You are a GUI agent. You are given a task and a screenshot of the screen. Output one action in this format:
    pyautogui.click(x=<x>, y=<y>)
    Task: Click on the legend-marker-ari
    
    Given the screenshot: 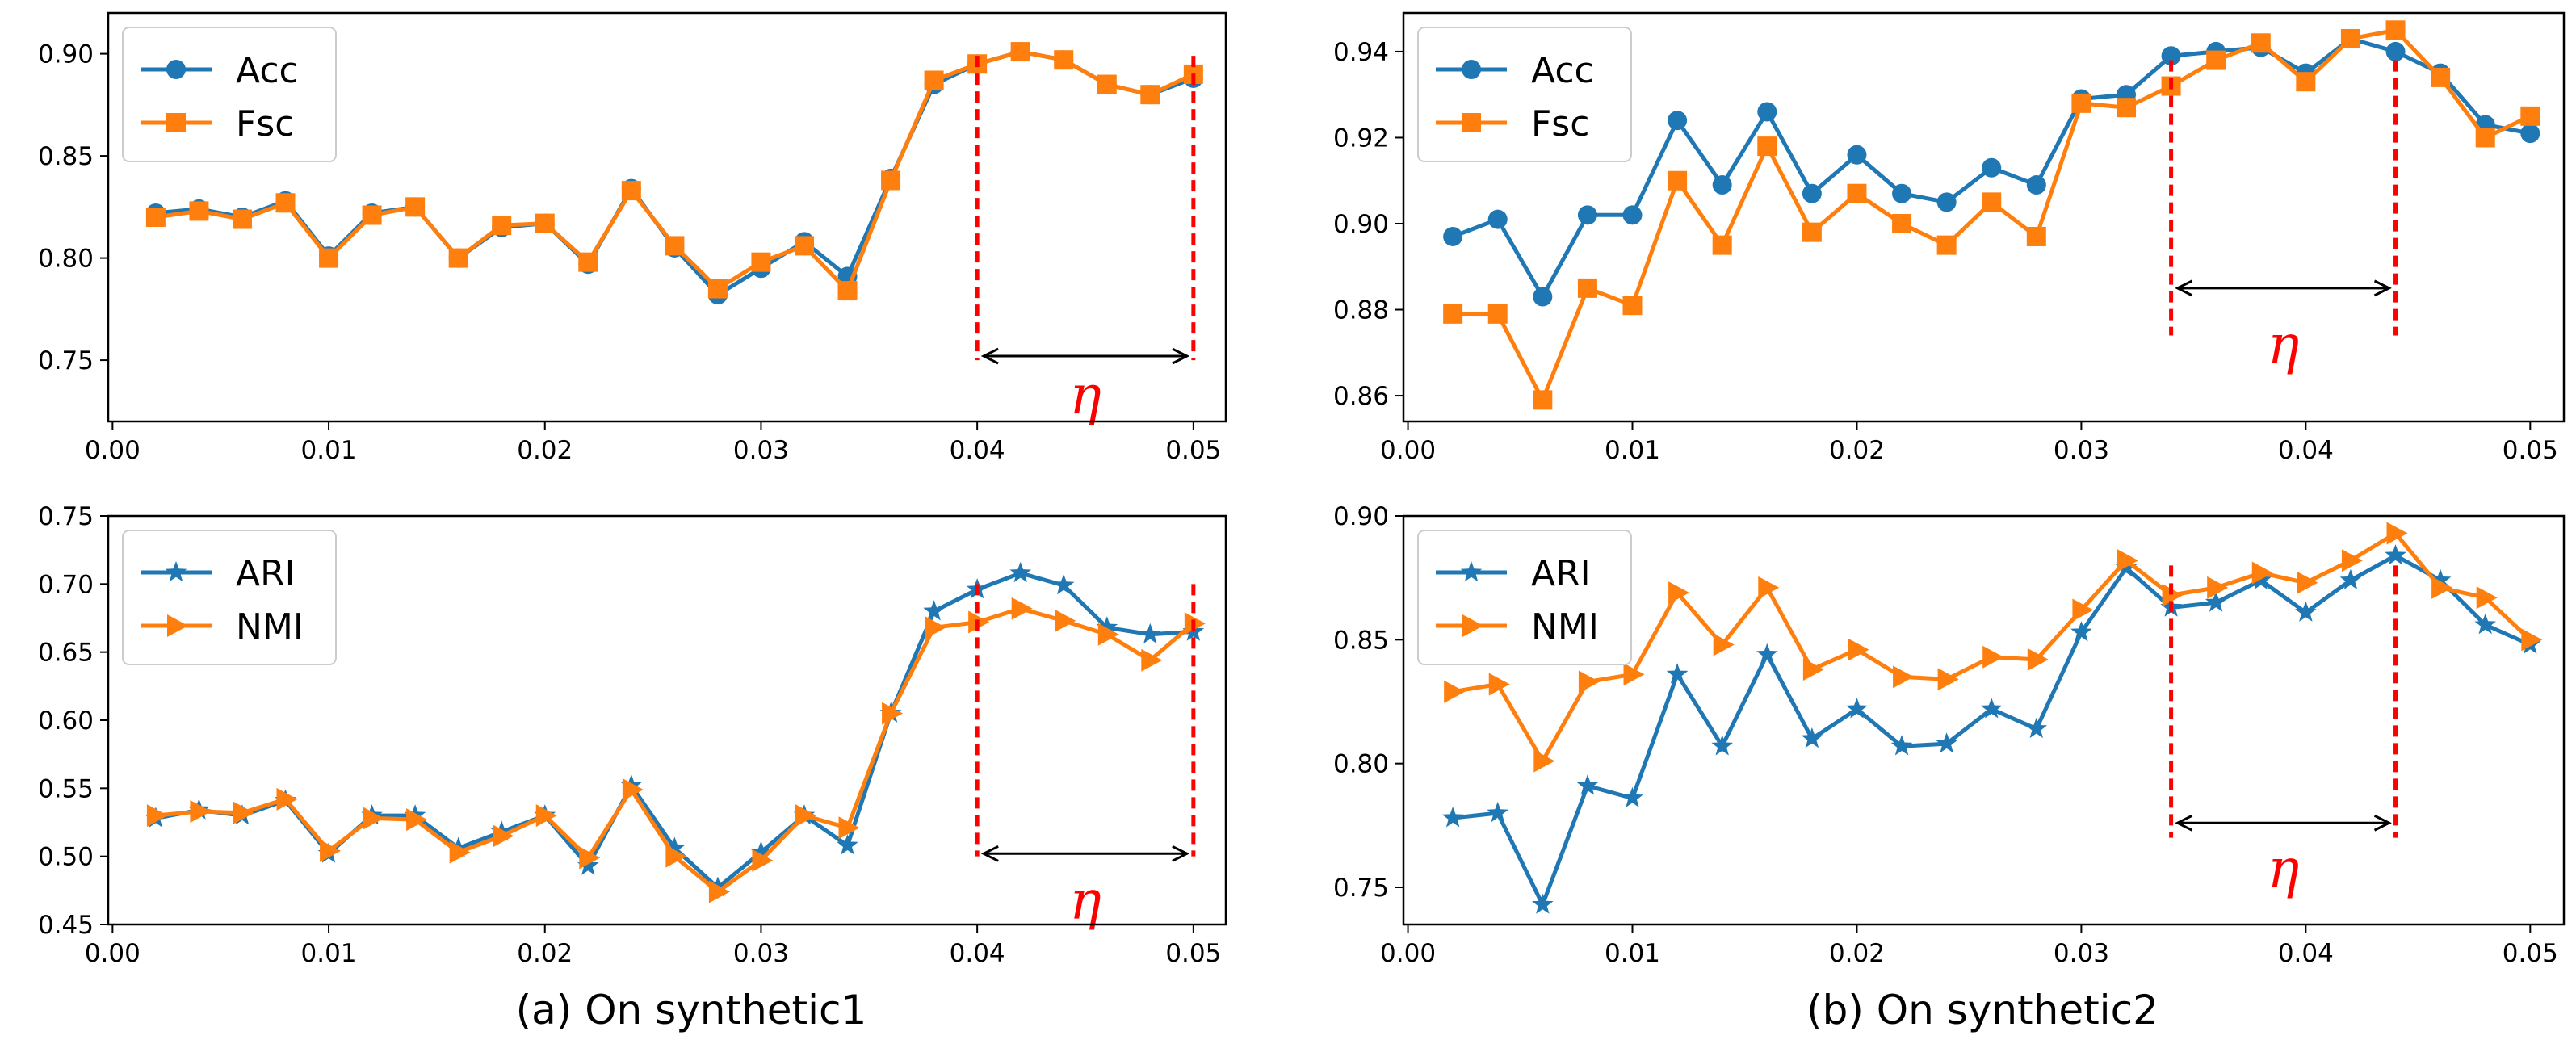 What is the action you would take?
    pyautogui.click(x=1471, y=571)
    